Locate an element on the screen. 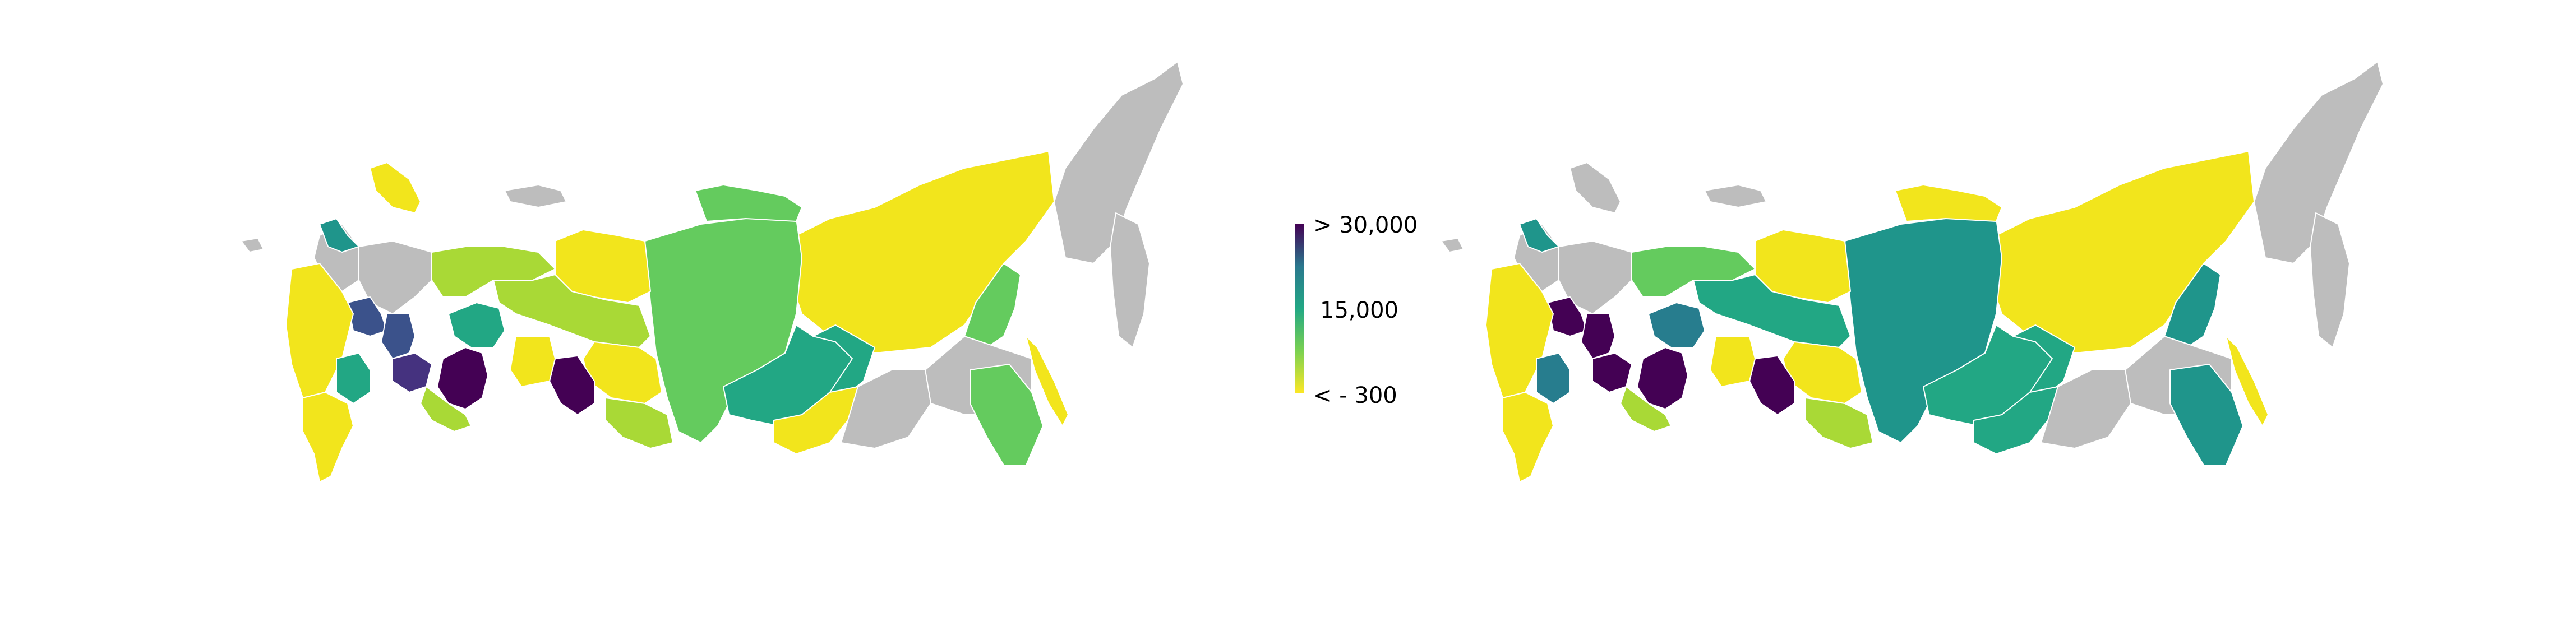 Image resolution: width=2576 pixels, height=617 pixels. colorbar-min-label: < - 300 is located at coordinates (1355, 396).